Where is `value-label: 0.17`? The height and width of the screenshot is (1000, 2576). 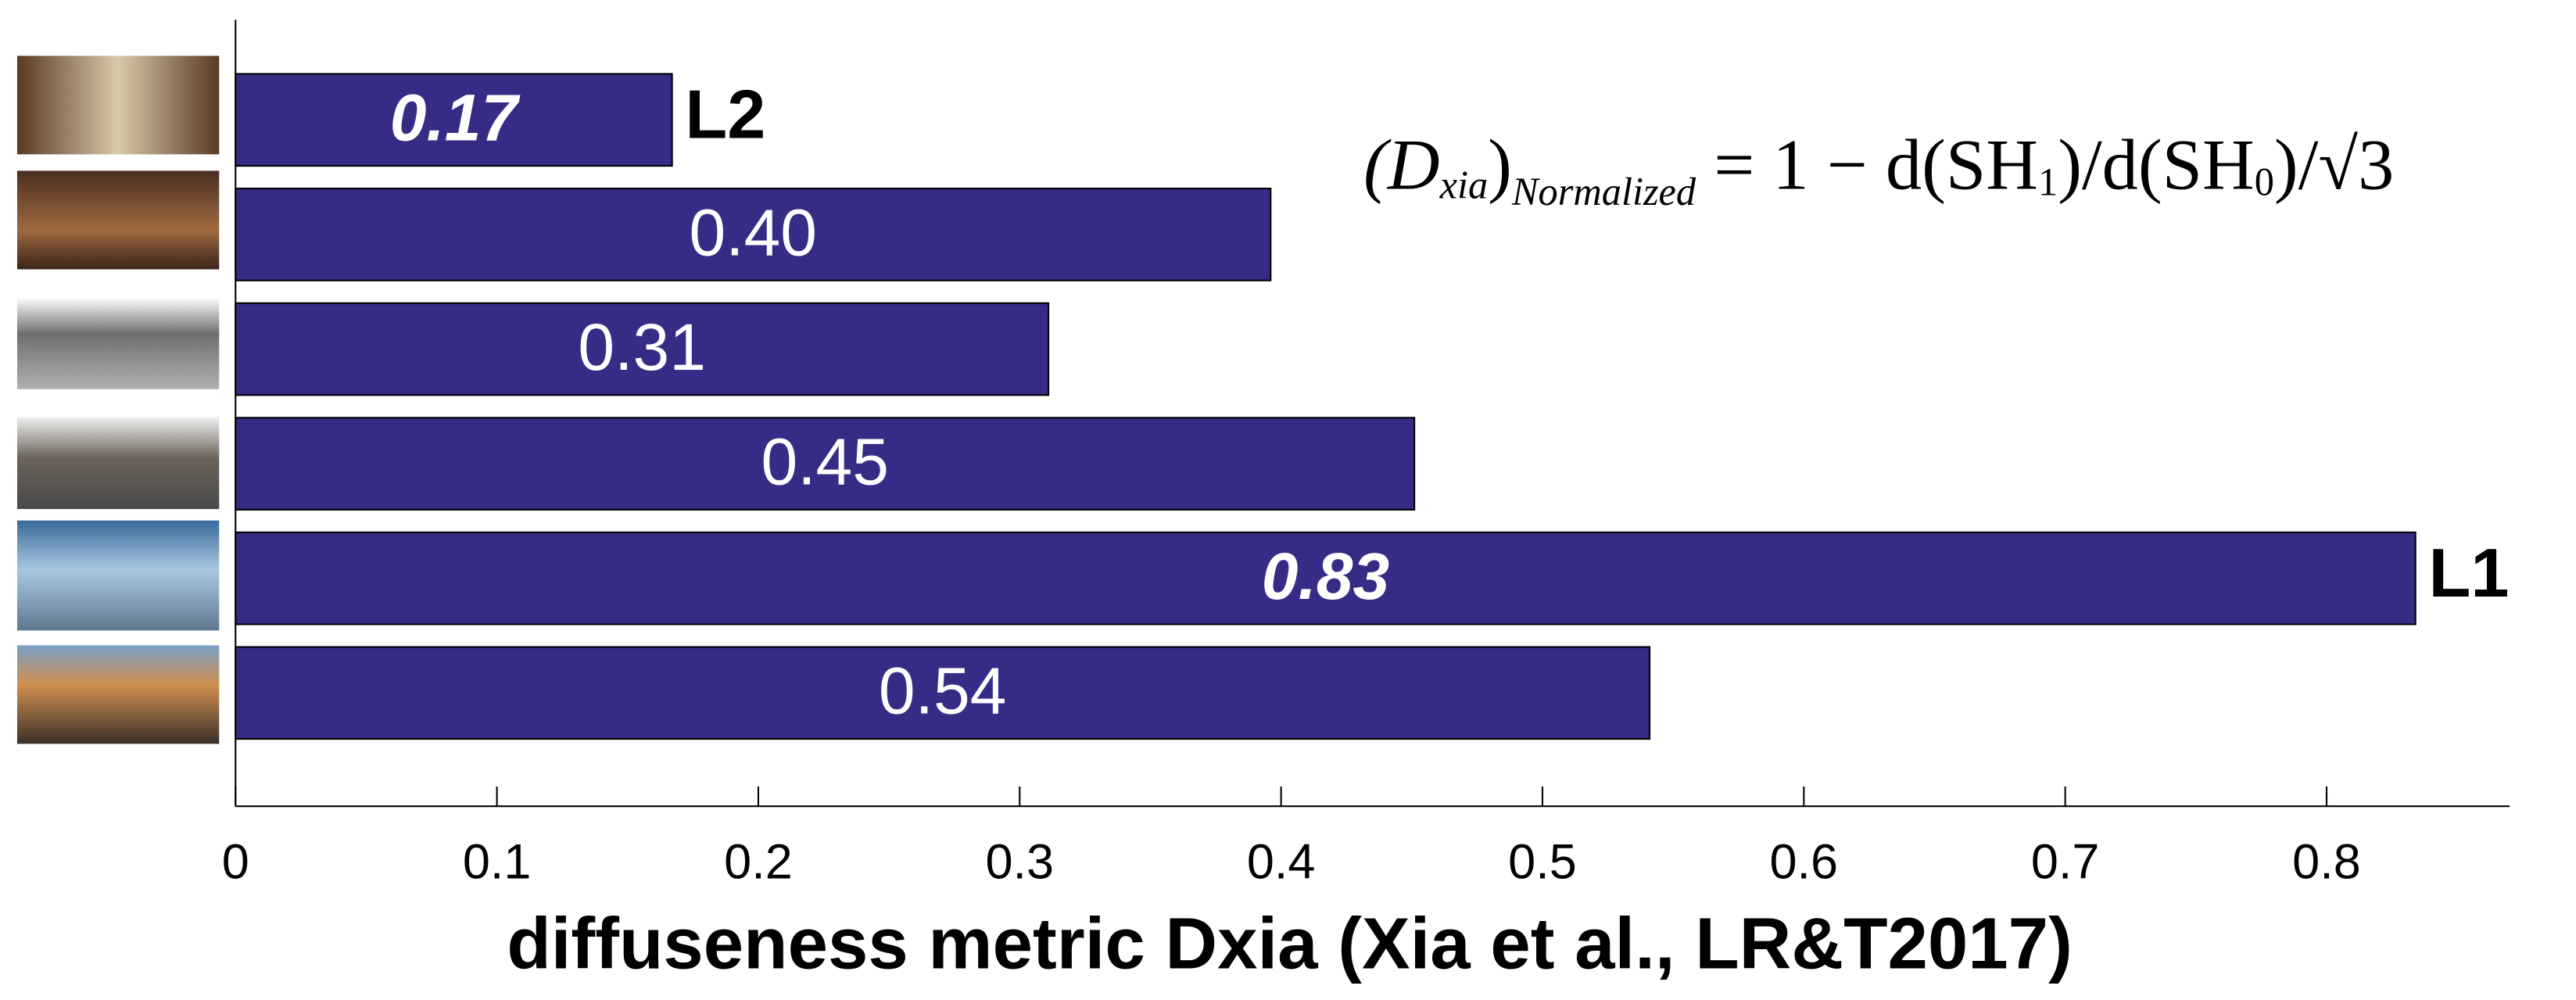 value-label: 0.17 is located at coordinates (455, 118).